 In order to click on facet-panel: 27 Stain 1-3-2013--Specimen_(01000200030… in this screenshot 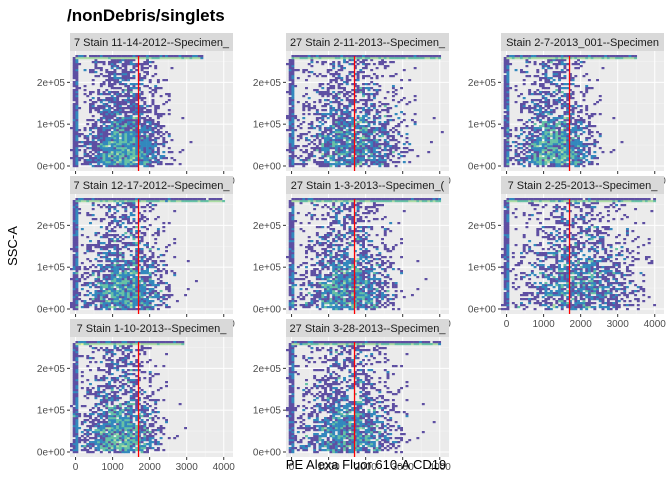, I will do `click(352, 253)`.